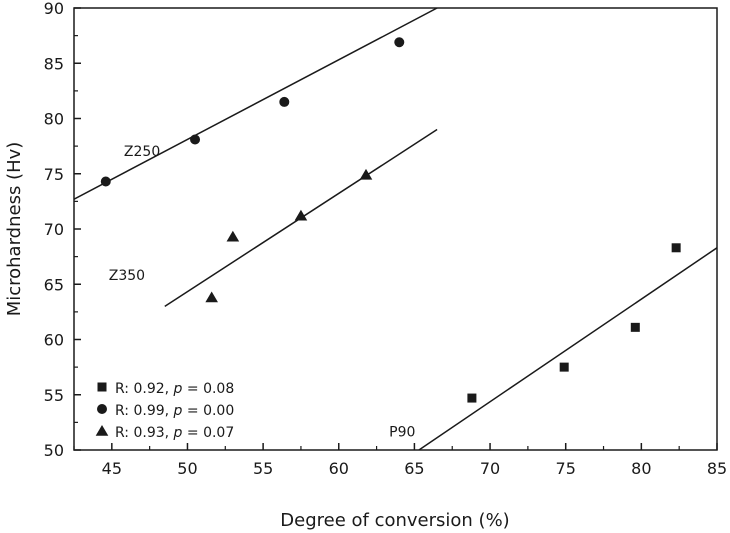 The height and width of the screenshot is (533, 730). I want to click on legend-triangle-marker, so click(102, 430).